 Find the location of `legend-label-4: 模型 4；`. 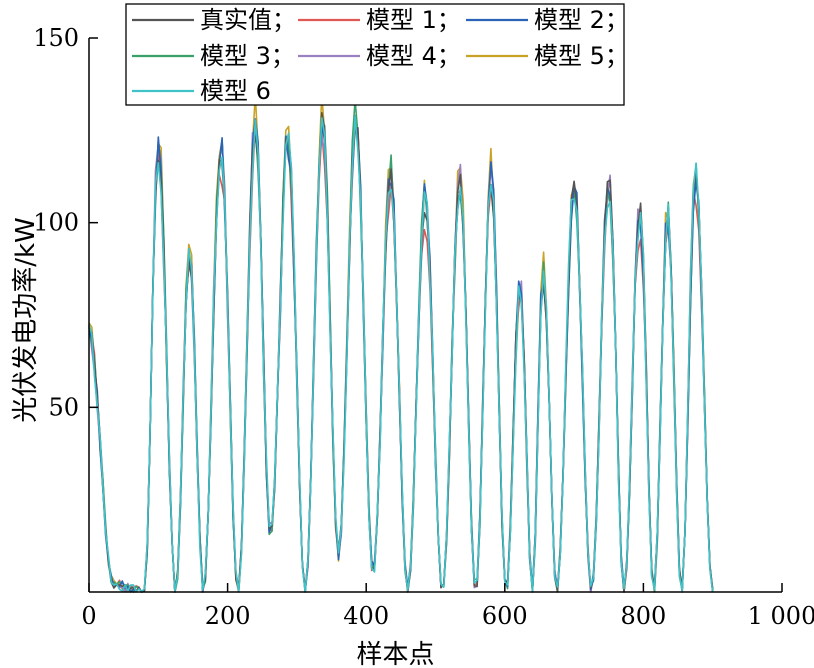

legend-label-4: 模型 4； is located at coordinates (413, 56).